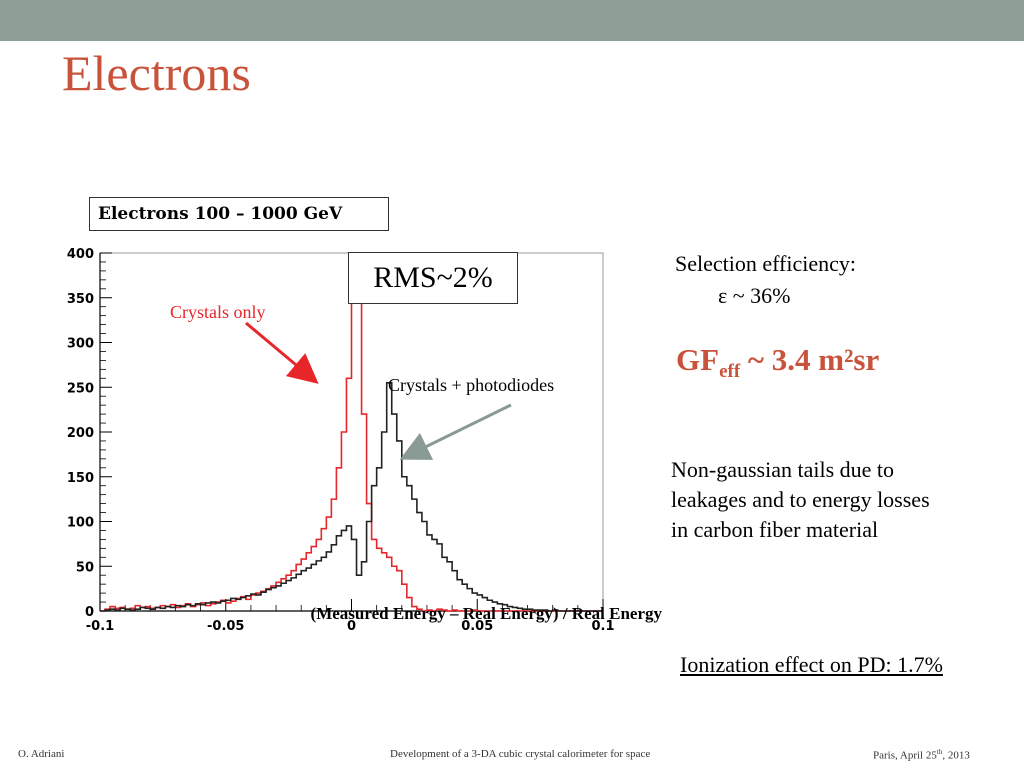 This screenshot has width=1024, height=768. Describe the element at coordinates (811, 664) in the screenshot. I see `ionization-note: Ionization effect on PD: 1.7%` at that location.